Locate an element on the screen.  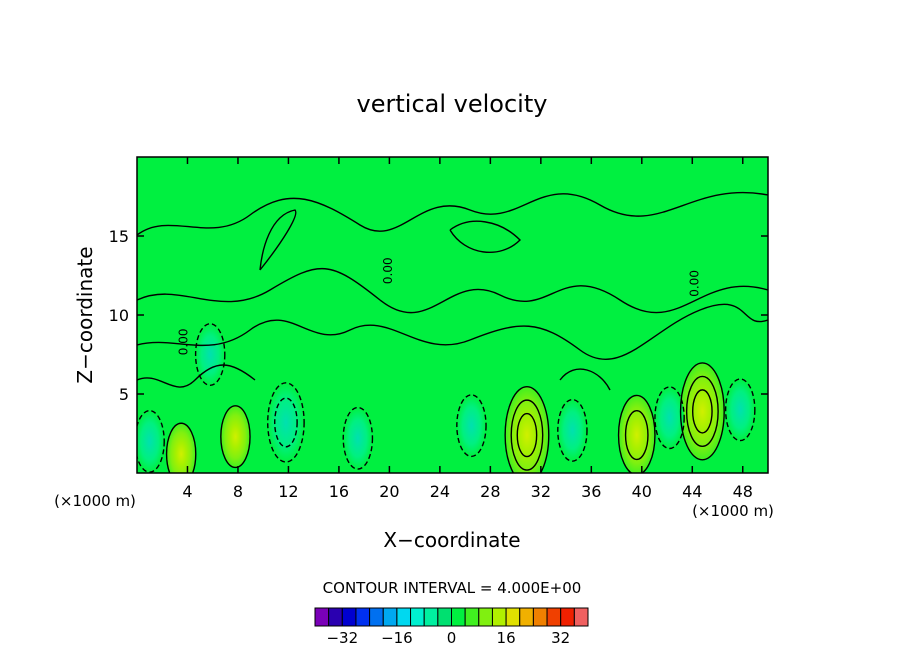
x-tick-label: 36 is located at coordinates (591, 491).